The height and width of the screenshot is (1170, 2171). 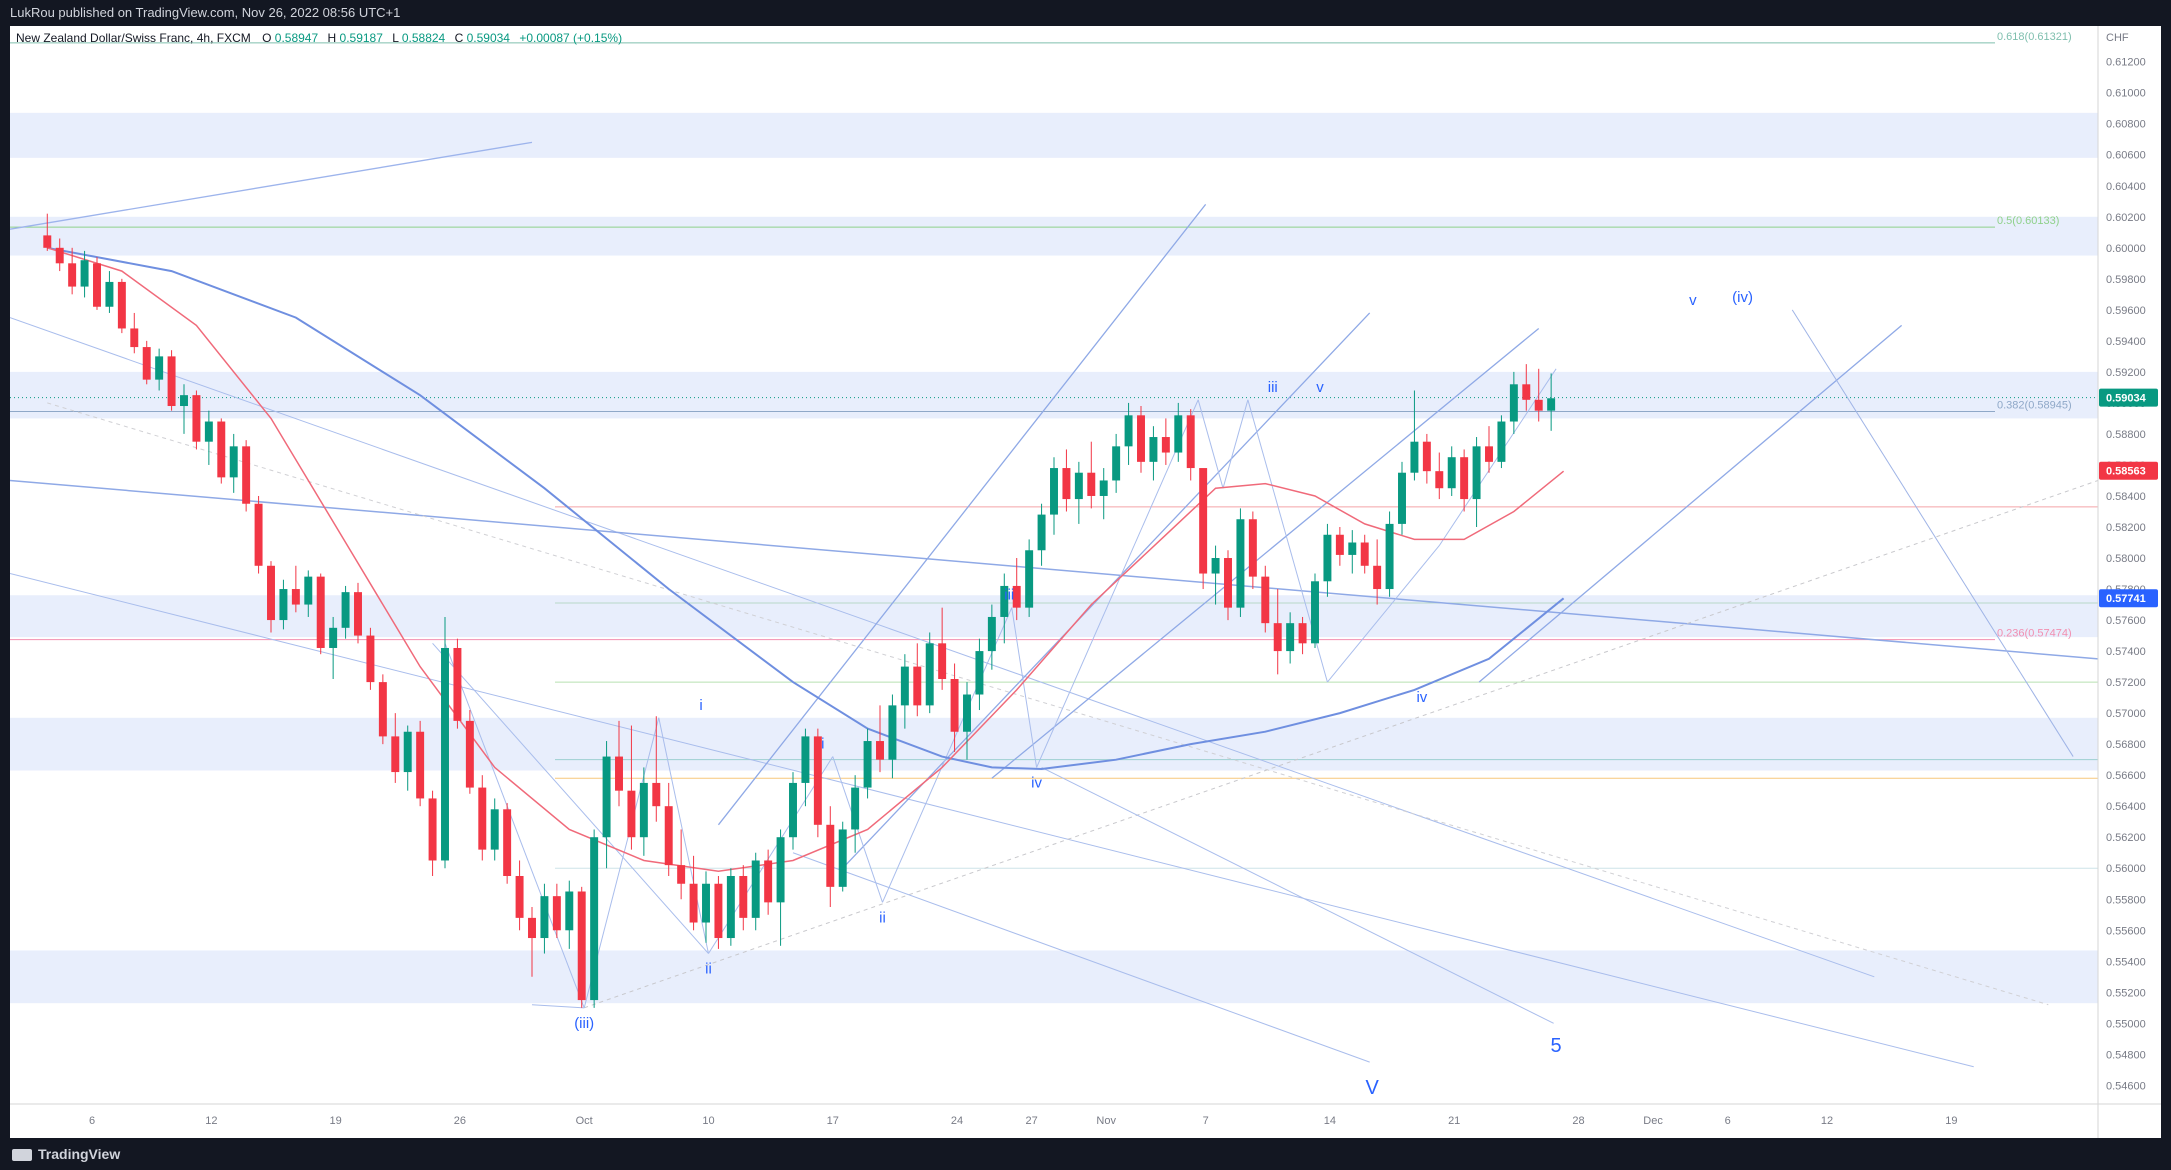 What do you see at coordinates (2126, 373) in the screenshot?
I see `y-tick-label: 0.59200` at bounding box center [2126, 373].